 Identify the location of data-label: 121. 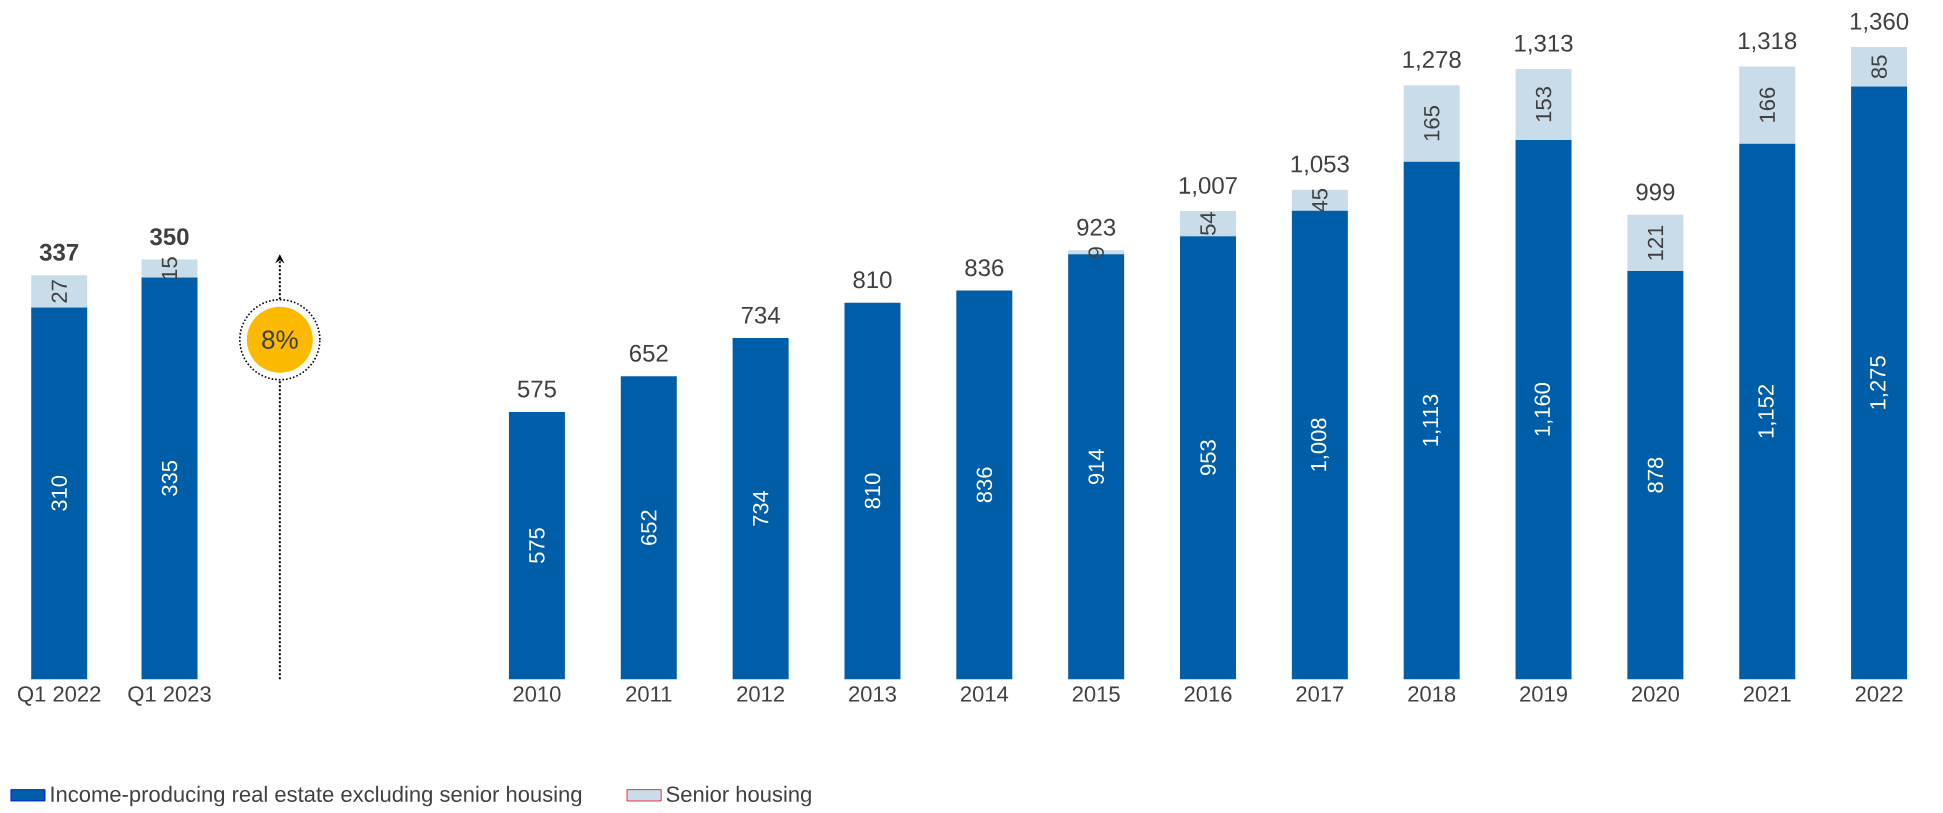
(1655, 242).